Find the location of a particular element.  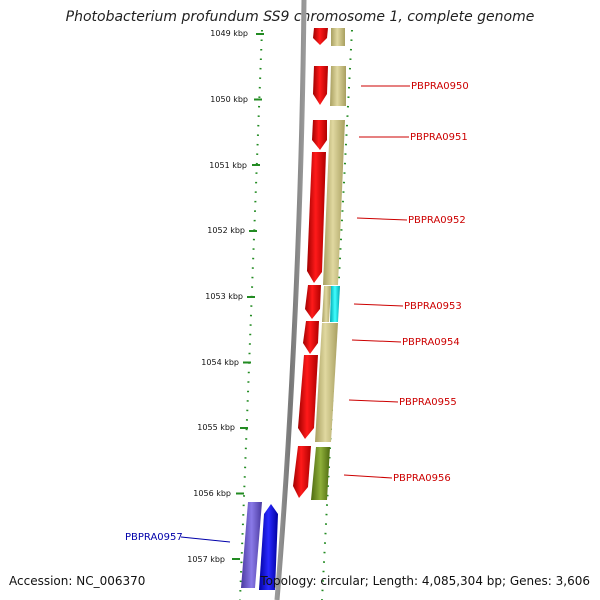

gene-label: PBPRA0955 is located at coordinates (428, 402).